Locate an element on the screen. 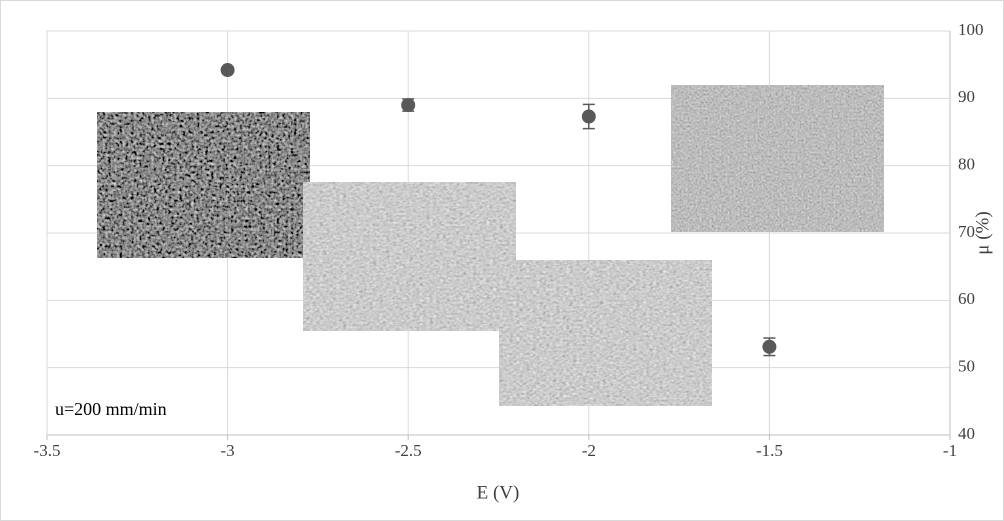 Image resolution: width=1004 pixels, height=521 pixels. x-tick-label: -2 is located at coordinates (589, 450).